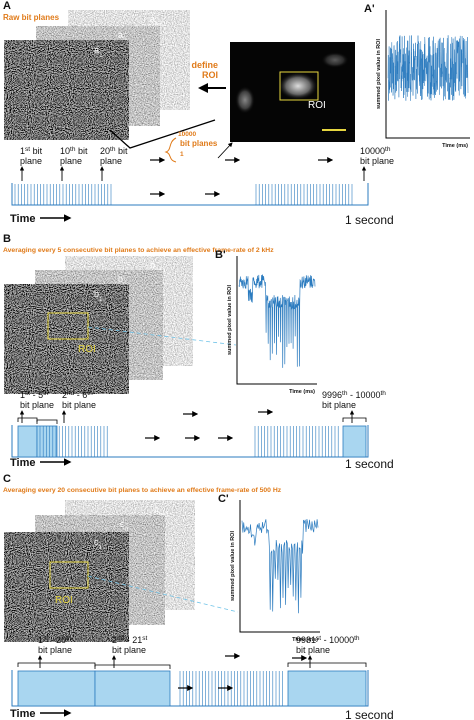  I want to click on text-part: - 5, so click(36, 395).